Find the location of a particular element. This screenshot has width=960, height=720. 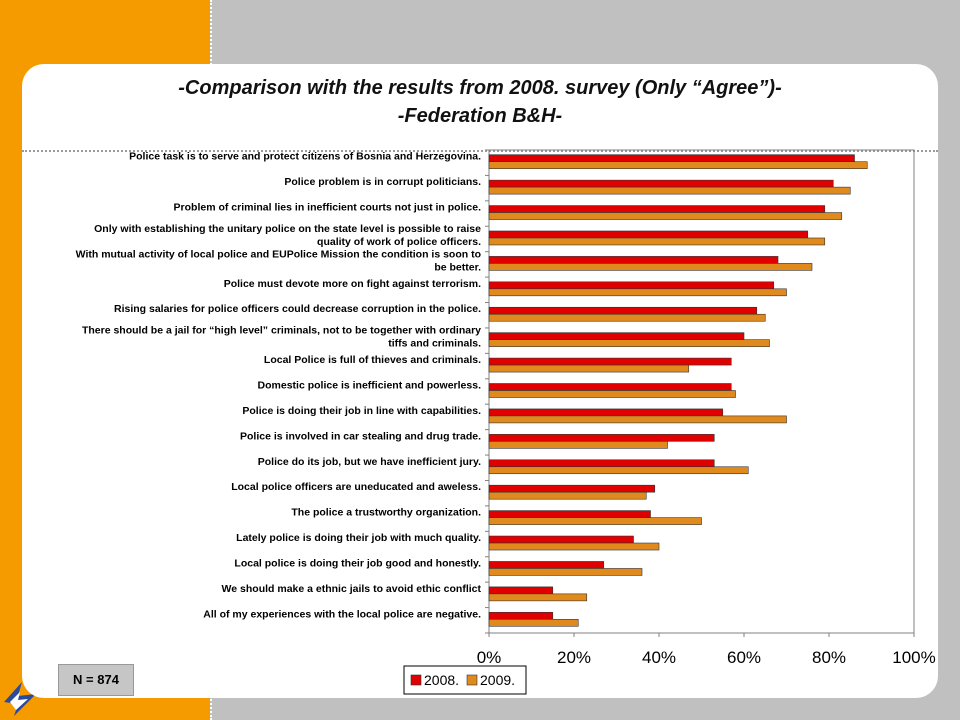

category-label: tiffs and criminals. is located at coordinates (434, 344).